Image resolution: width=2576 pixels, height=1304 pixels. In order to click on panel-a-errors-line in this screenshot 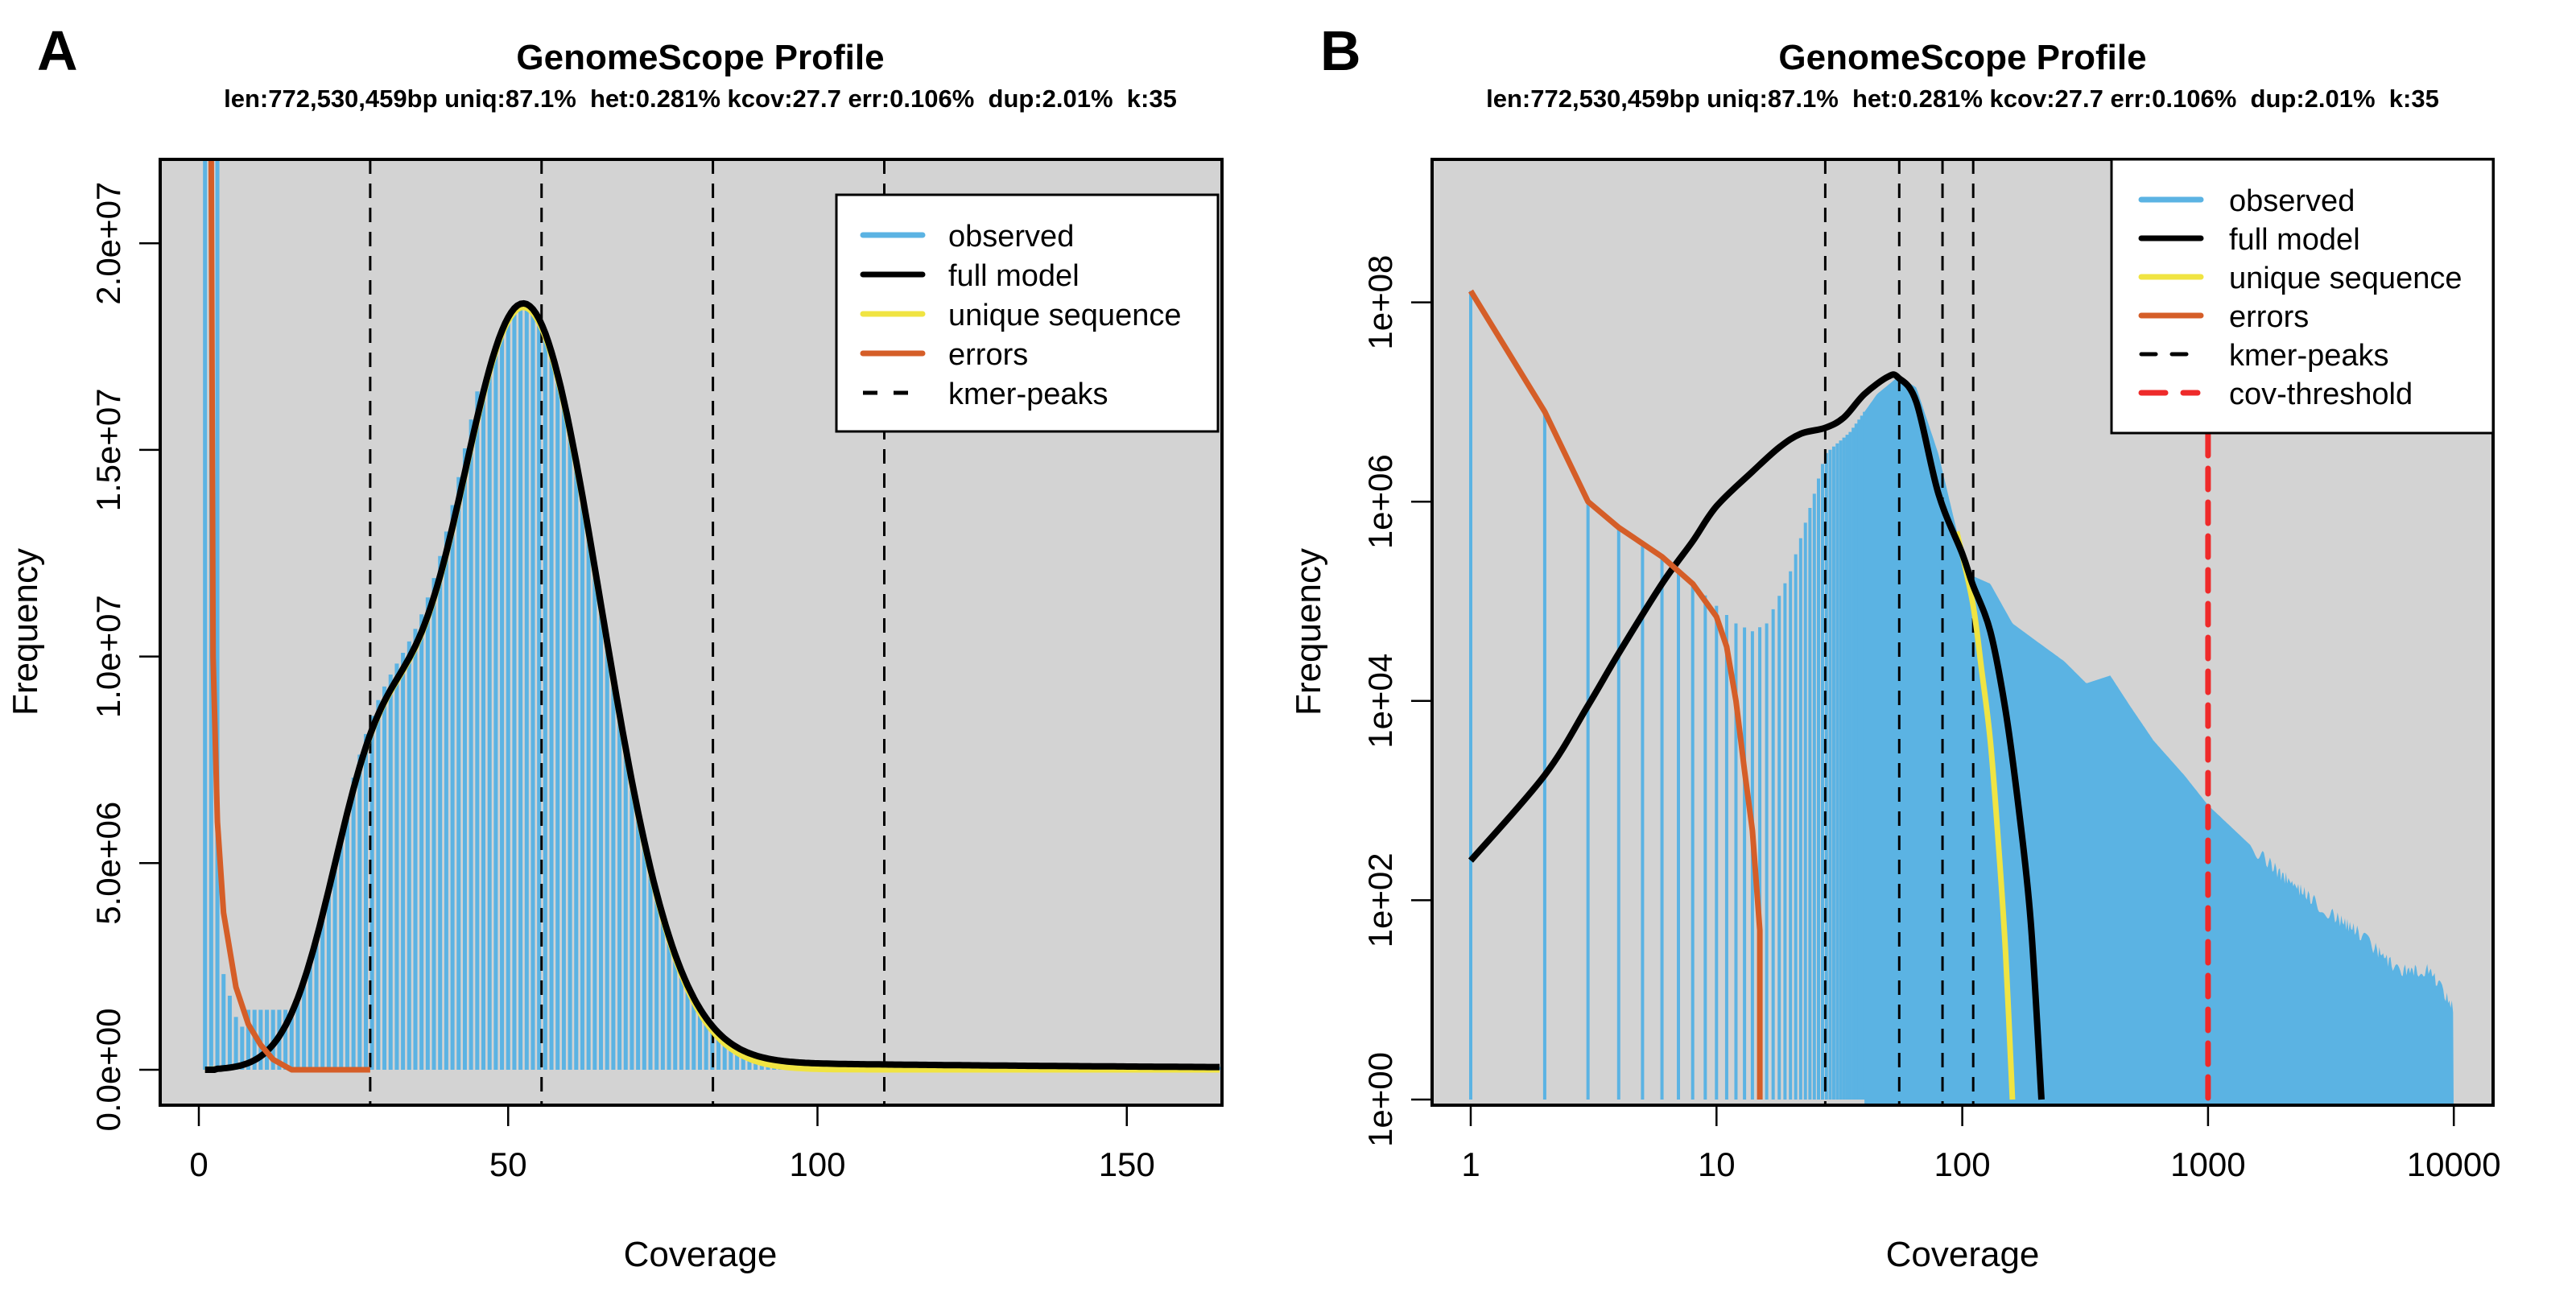, I will do `click(289, 616)`.